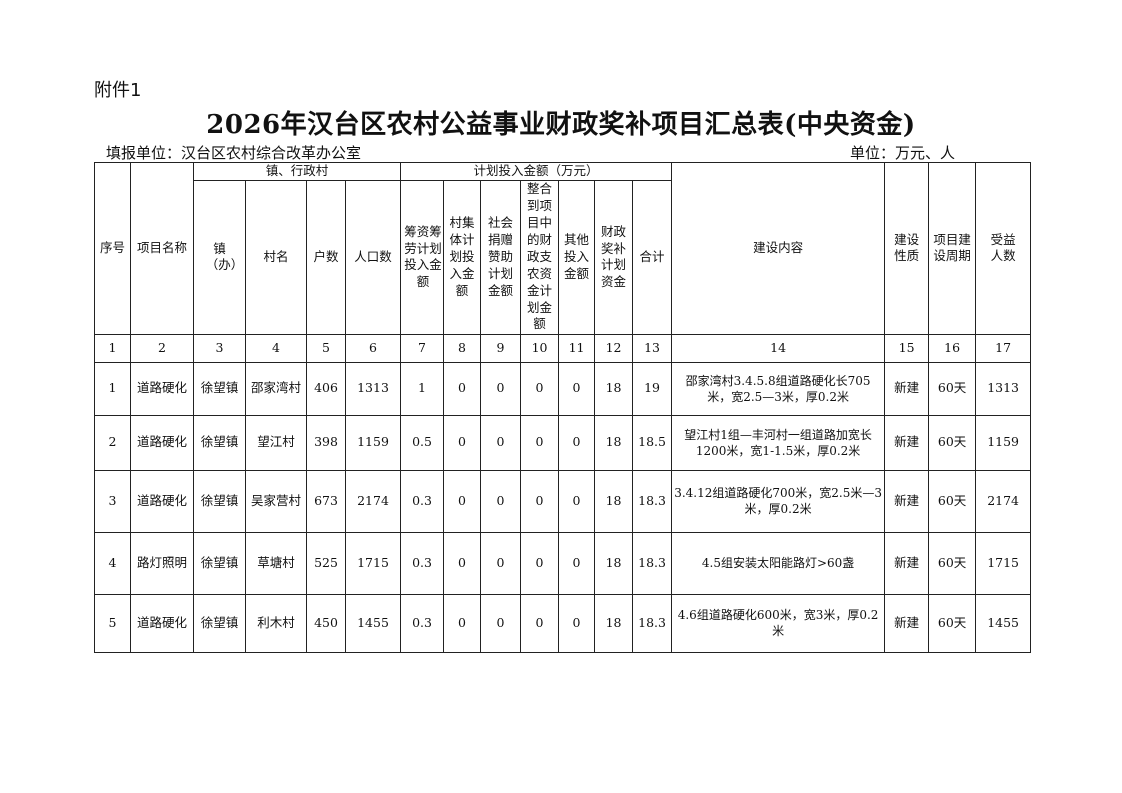  What do you see at coordinates (778, 501) in the screenshot?
I see `cell-content: 3.4.12组道路硬化700米，宽2.5米—3米，厚0.2米` at bounding box center [778, 501].